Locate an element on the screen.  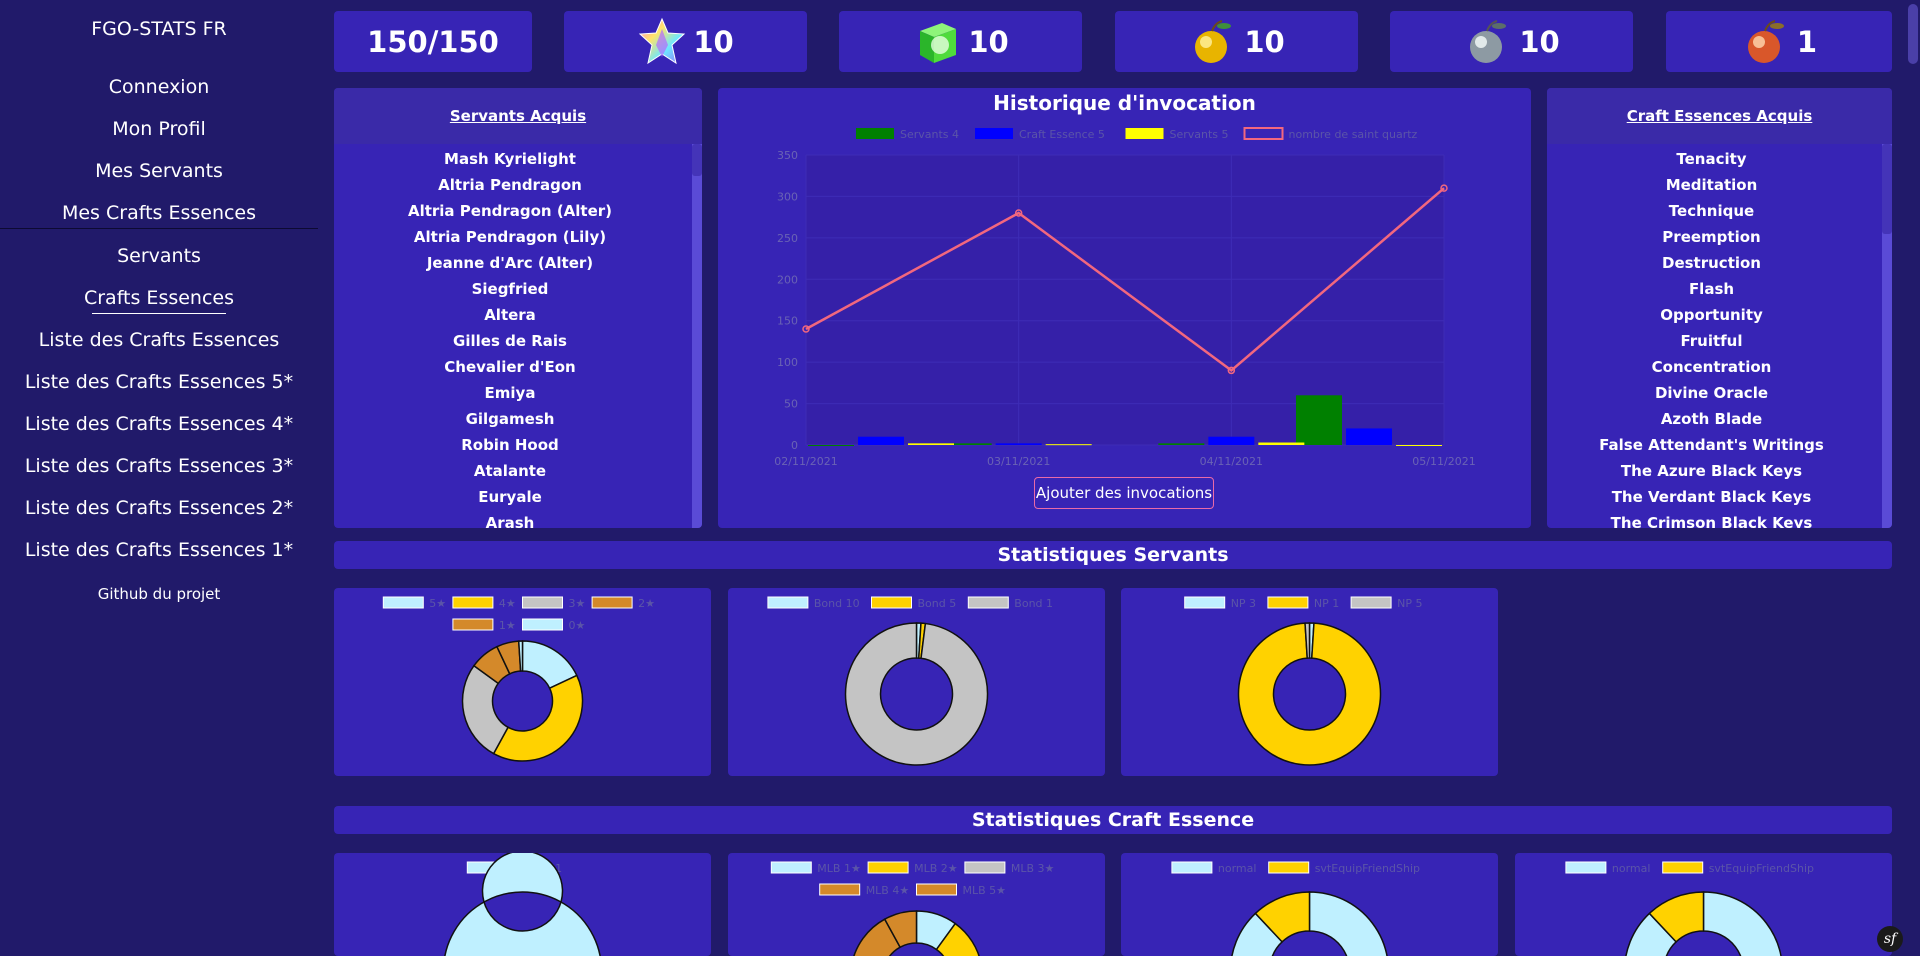
y-tick-label: 250 is located at coordinates (787, 238).